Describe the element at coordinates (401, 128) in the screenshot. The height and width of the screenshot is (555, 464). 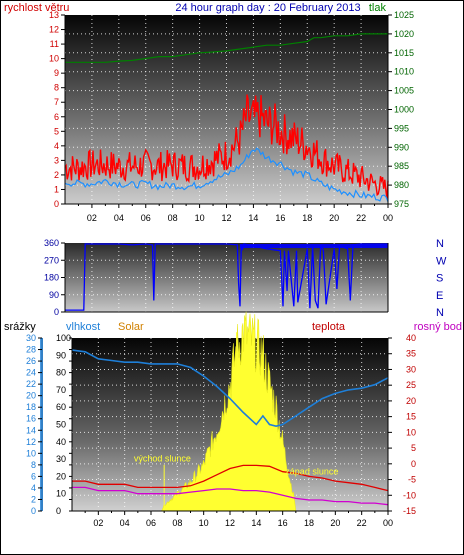
I see `pressure-axis-tick-label: 995` at that location.